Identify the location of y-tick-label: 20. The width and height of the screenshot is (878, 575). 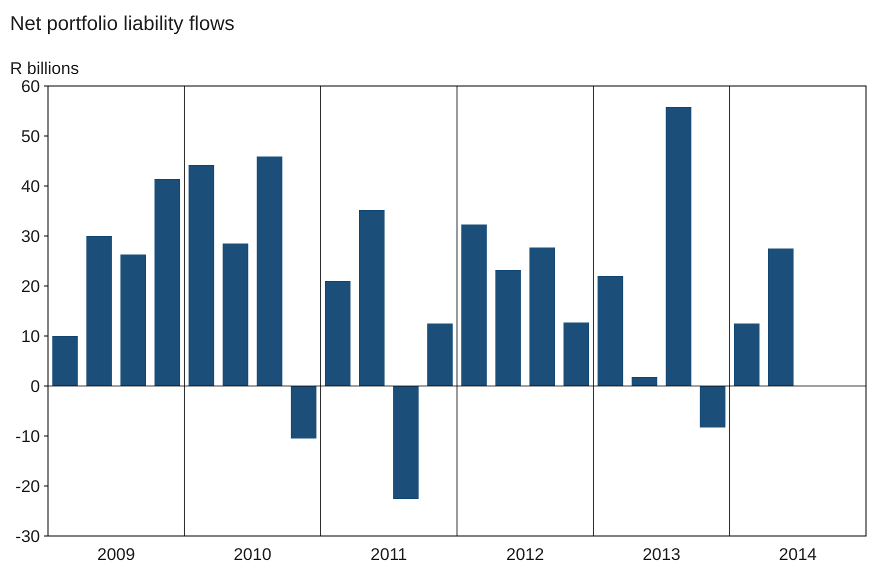
(30, 286).